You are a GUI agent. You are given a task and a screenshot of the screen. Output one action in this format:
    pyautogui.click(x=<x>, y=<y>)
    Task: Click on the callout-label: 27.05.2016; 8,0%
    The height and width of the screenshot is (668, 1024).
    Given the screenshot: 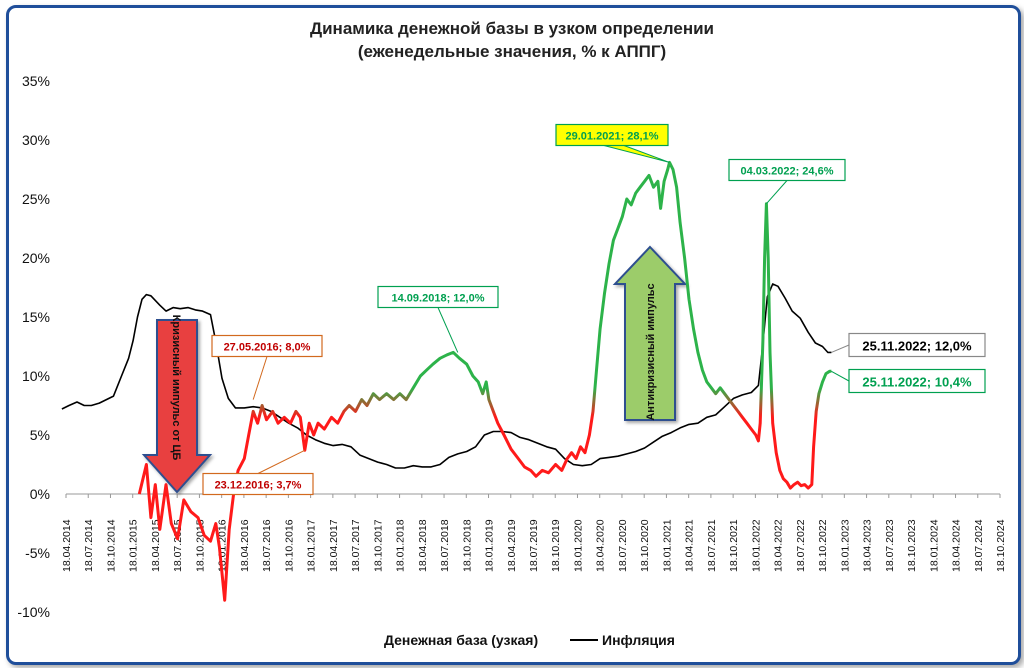 What is the action you would take?
    pyautogui.click(x=267, y=348)
    